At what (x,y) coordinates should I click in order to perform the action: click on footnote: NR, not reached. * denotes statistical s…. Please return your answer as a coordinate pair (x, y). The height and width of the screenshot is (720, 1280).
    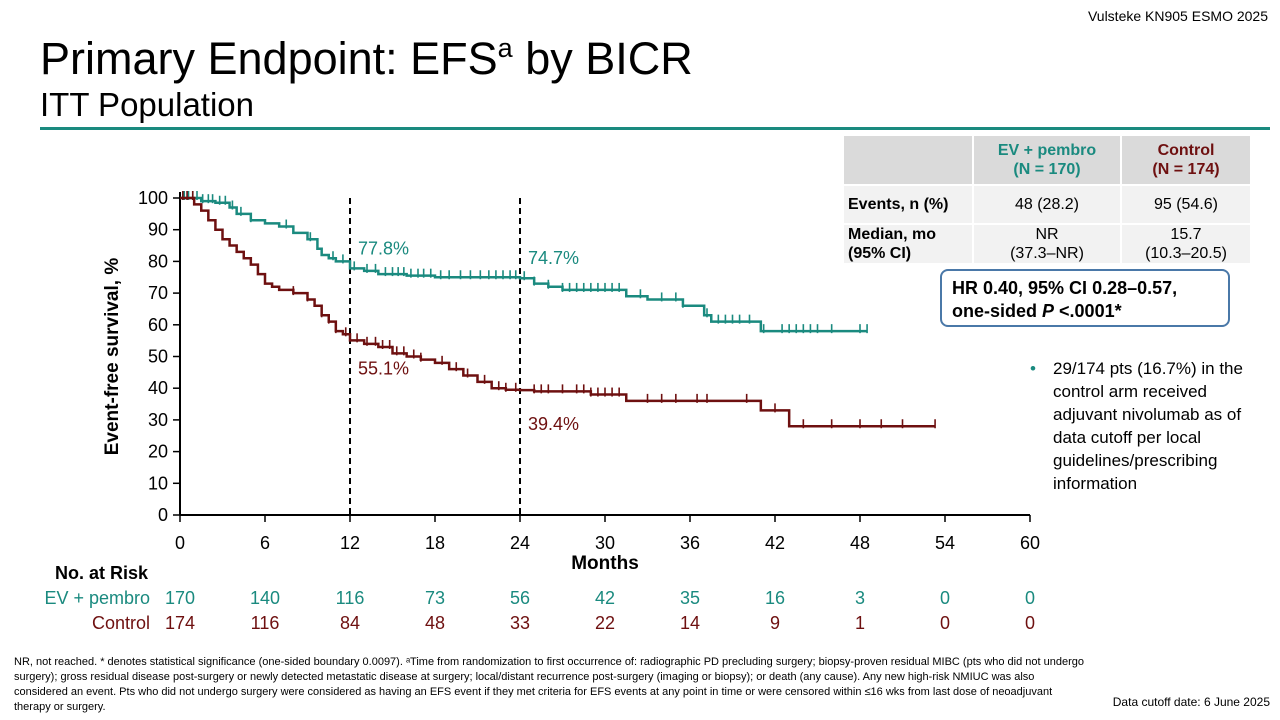
    Looking at the image, I should click on (549, 684).